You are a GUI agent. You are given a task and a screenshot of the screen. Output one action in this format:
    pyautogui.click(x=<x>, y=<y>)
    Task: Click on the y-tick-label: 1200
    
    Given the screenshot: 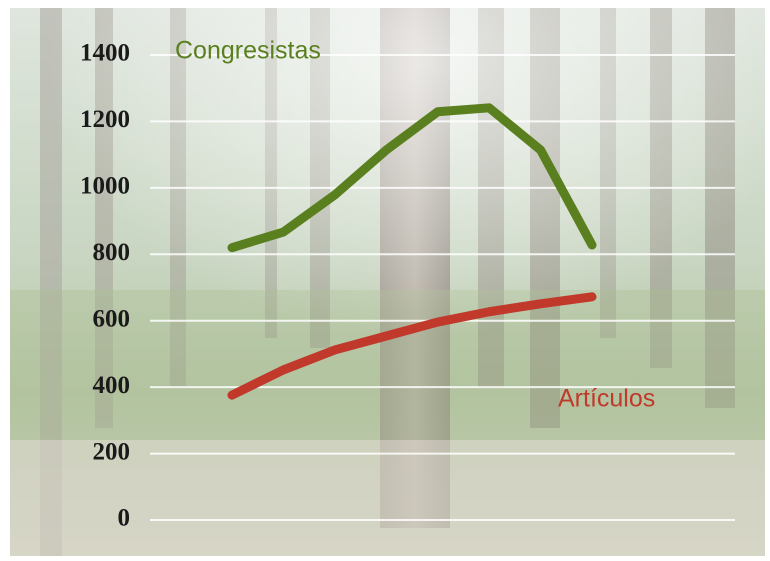 What is the action you would take?
    pyautogui.click(x=105, y=119)
    